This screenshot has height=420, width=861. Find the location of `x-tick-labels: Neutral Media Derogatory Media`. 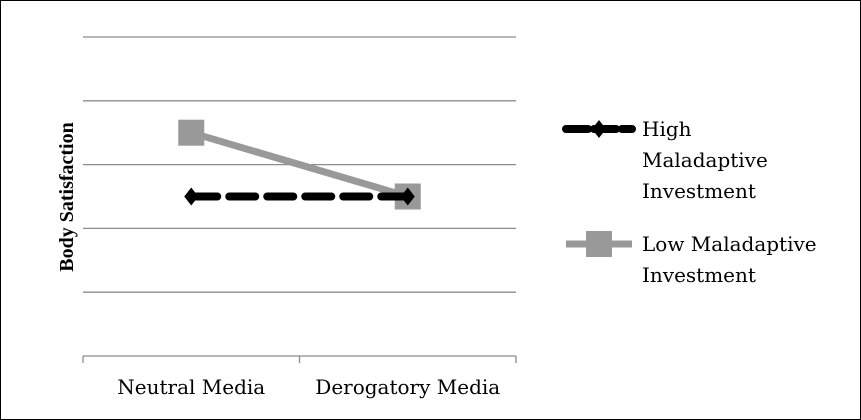

x-tick-labels: Neutral Media Derogatory Media is located at coordinates (308, 387).